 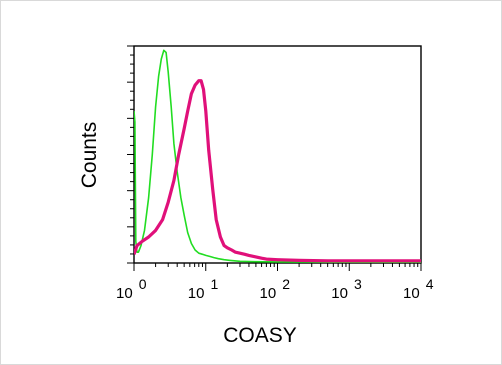 I want to click on x-tick-exponent: 2, so click(x=286, y=284).